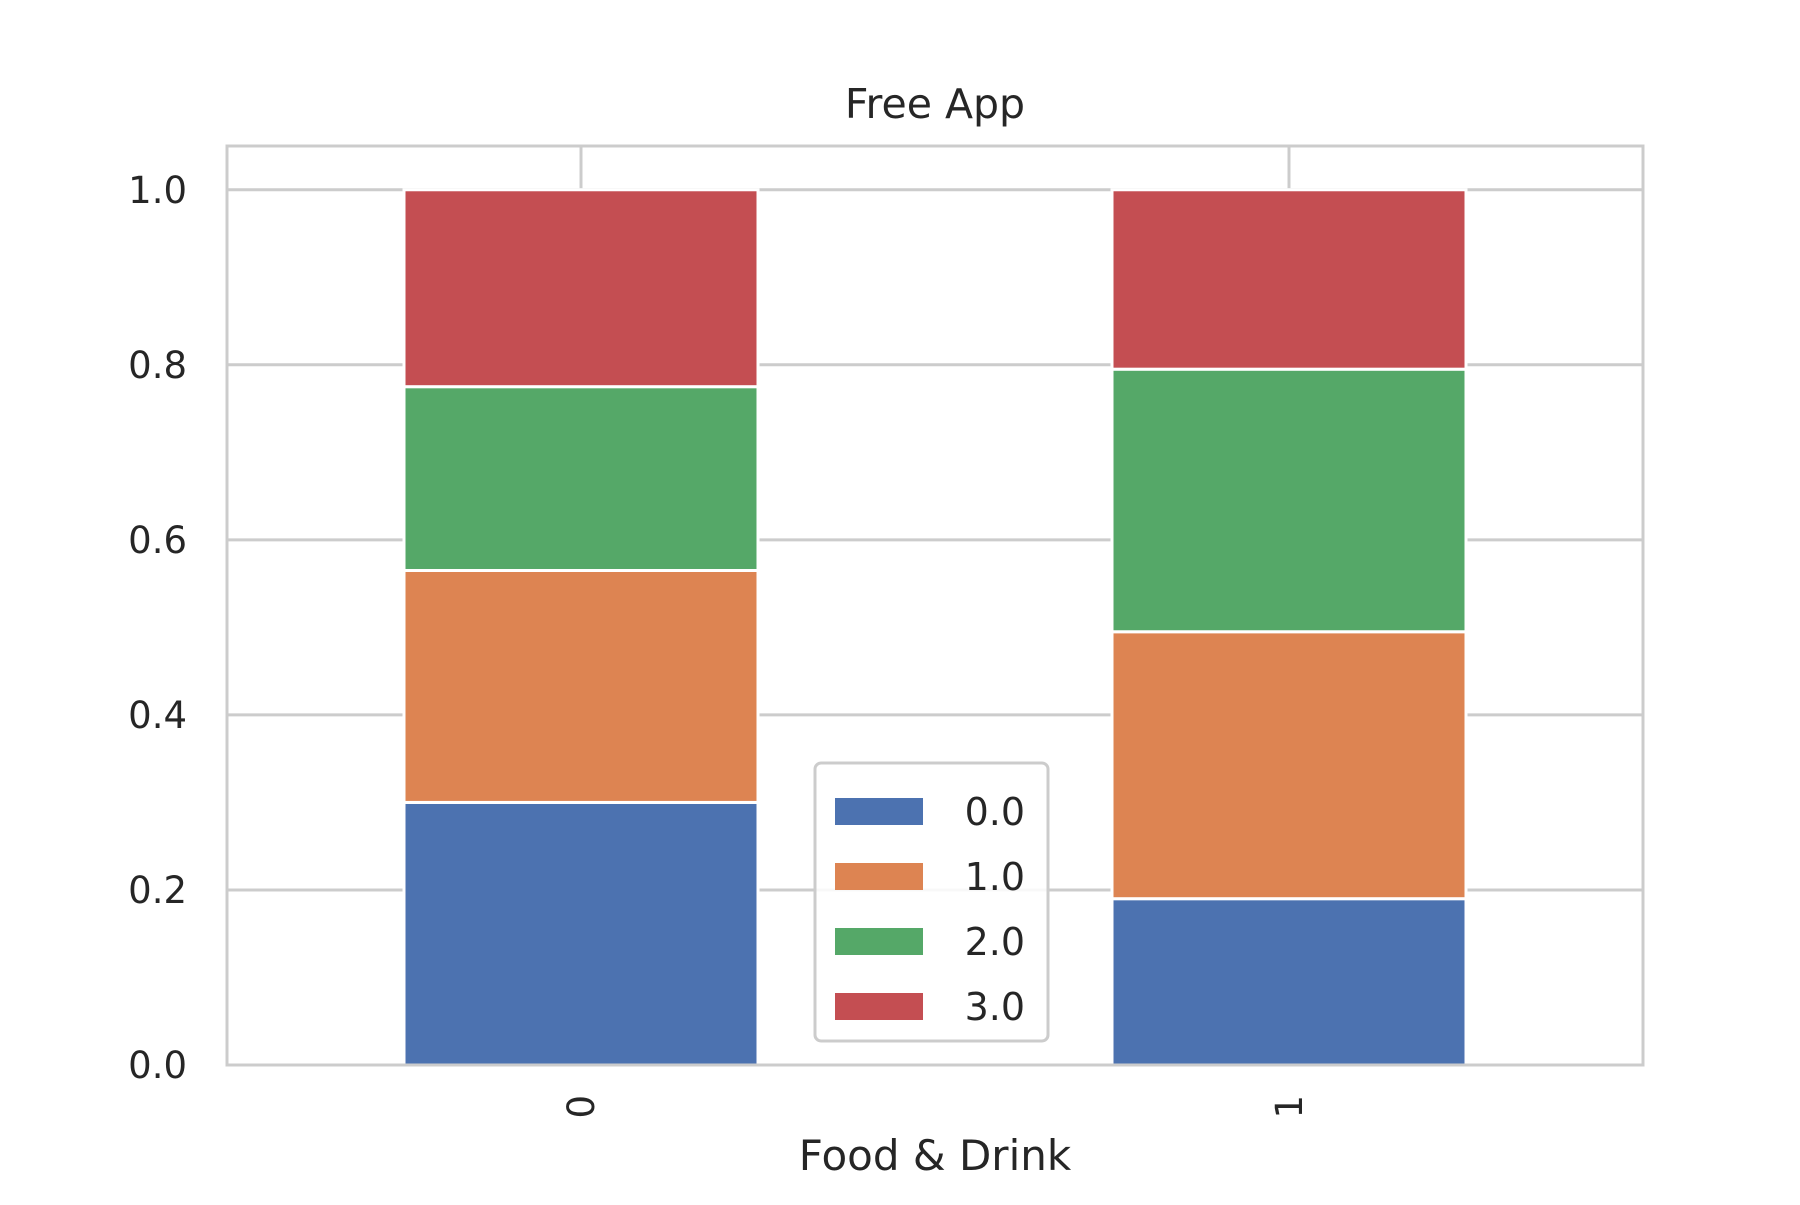 The height and width of the screenshot is (1205, 1800). I want to click on legend-box, so click(931, 902).